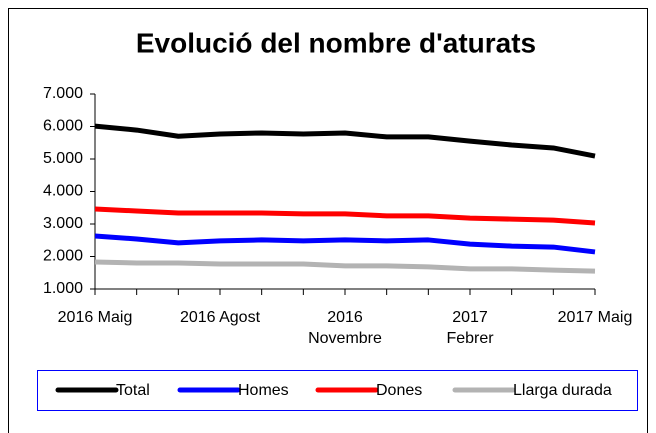 The width and height of the screenshot is (656, 433). Describe the element at coordinates (63, 93) in the screenshot. I see `y-tick-label: 7.000` at that location.